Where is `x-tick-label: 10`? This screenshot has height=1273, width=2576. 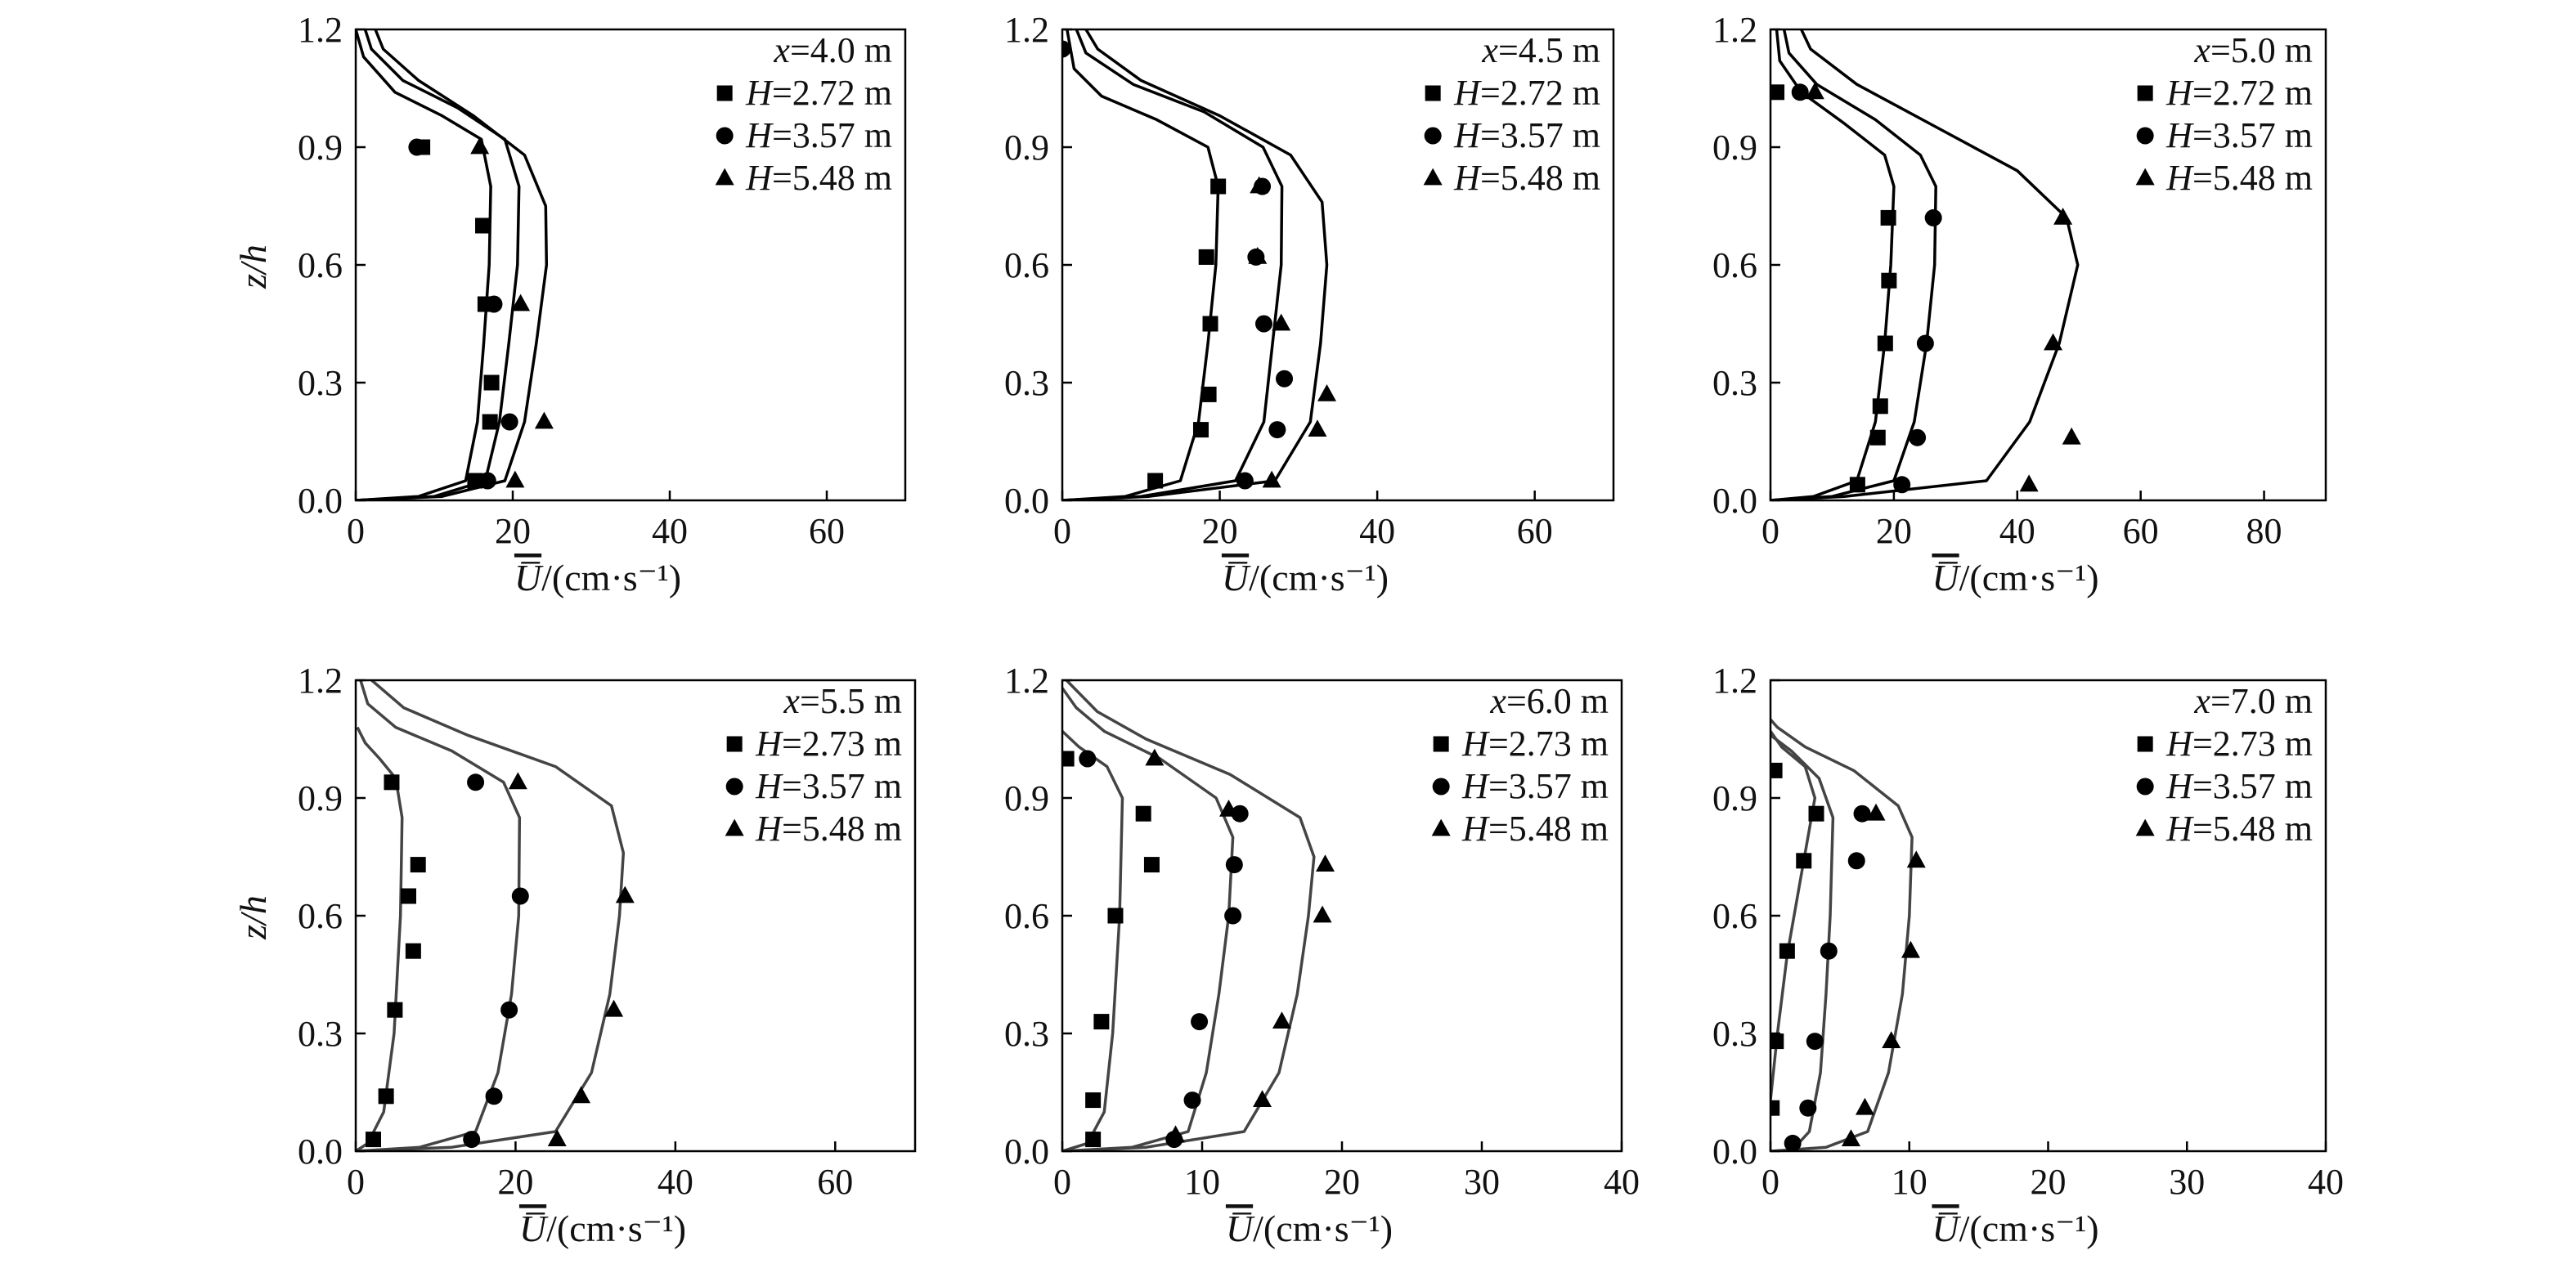 x-tick-label: 10 is located at coordinates (1910, 1182).